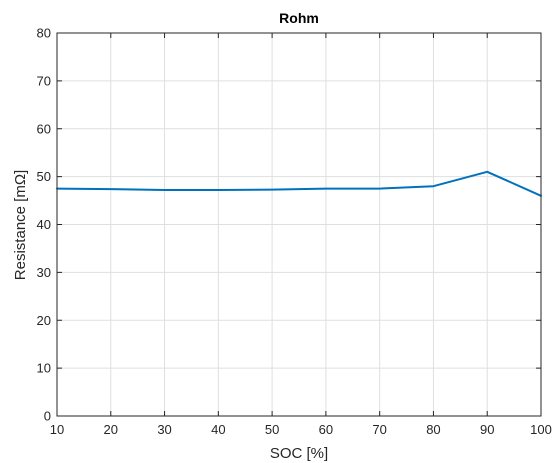 The image size is (553, 463). Describe the element at coordinates (272, 429) in the screenshot. I see `x-tick-label: 50` at that location.